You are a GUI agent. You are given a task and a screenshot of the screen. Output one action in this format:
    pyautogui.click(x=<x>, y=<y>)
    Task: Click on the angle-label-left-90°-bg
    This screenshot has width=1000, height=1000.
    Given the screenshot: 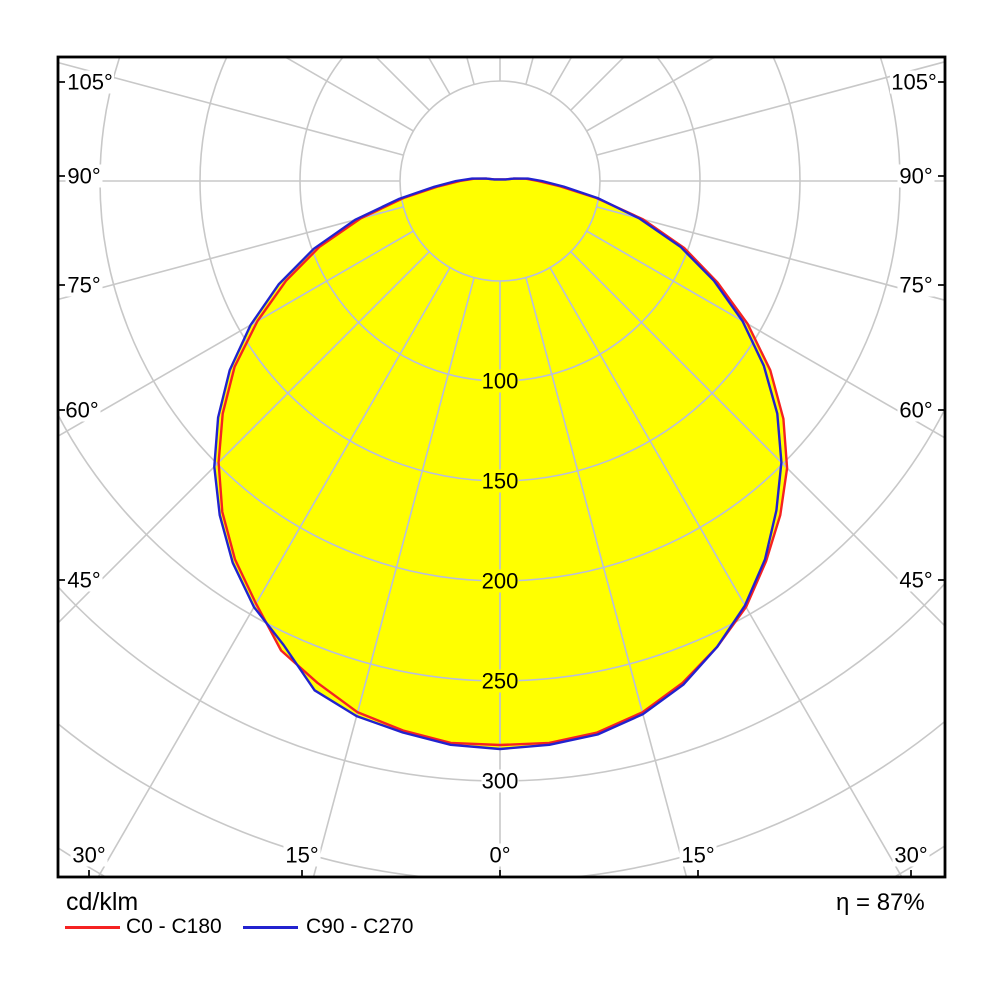 What is the action you would take?
    pyautogui.click(x=84, y=176)
    